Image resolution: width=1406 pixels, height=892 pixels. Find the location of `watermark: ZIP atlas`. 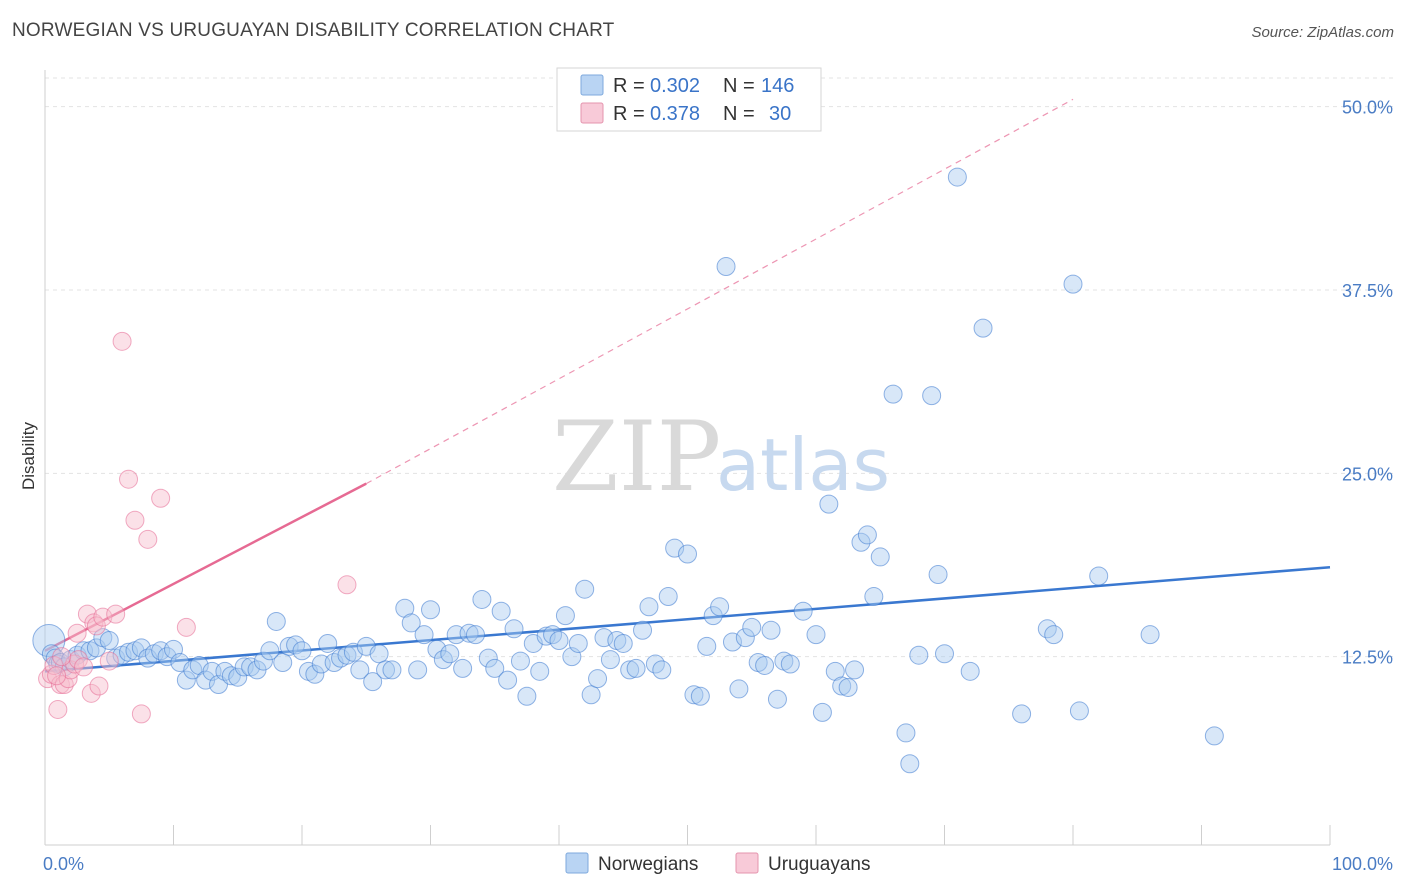

watermark: ZIP atlas is located at coordinates (721, 457).